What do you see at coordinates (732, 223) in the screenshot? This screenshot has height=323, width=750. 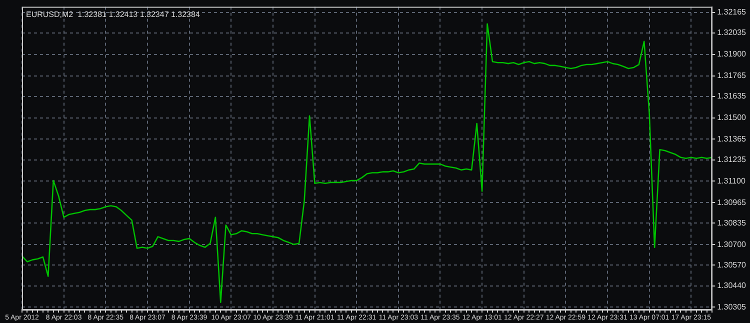 I see `y-tick-label: 1.30835` at bounding box center [732, 223].